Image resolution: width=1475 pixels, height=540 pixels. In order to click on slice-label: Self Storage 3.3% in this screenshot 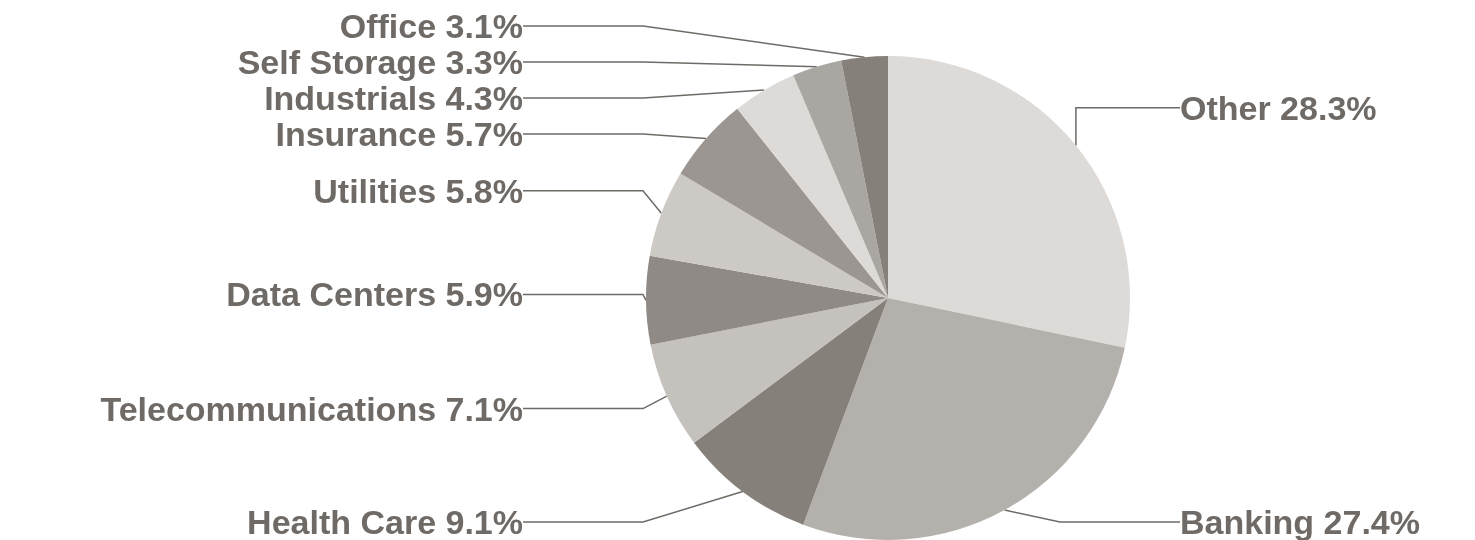, I will do `click(380, 62)`.